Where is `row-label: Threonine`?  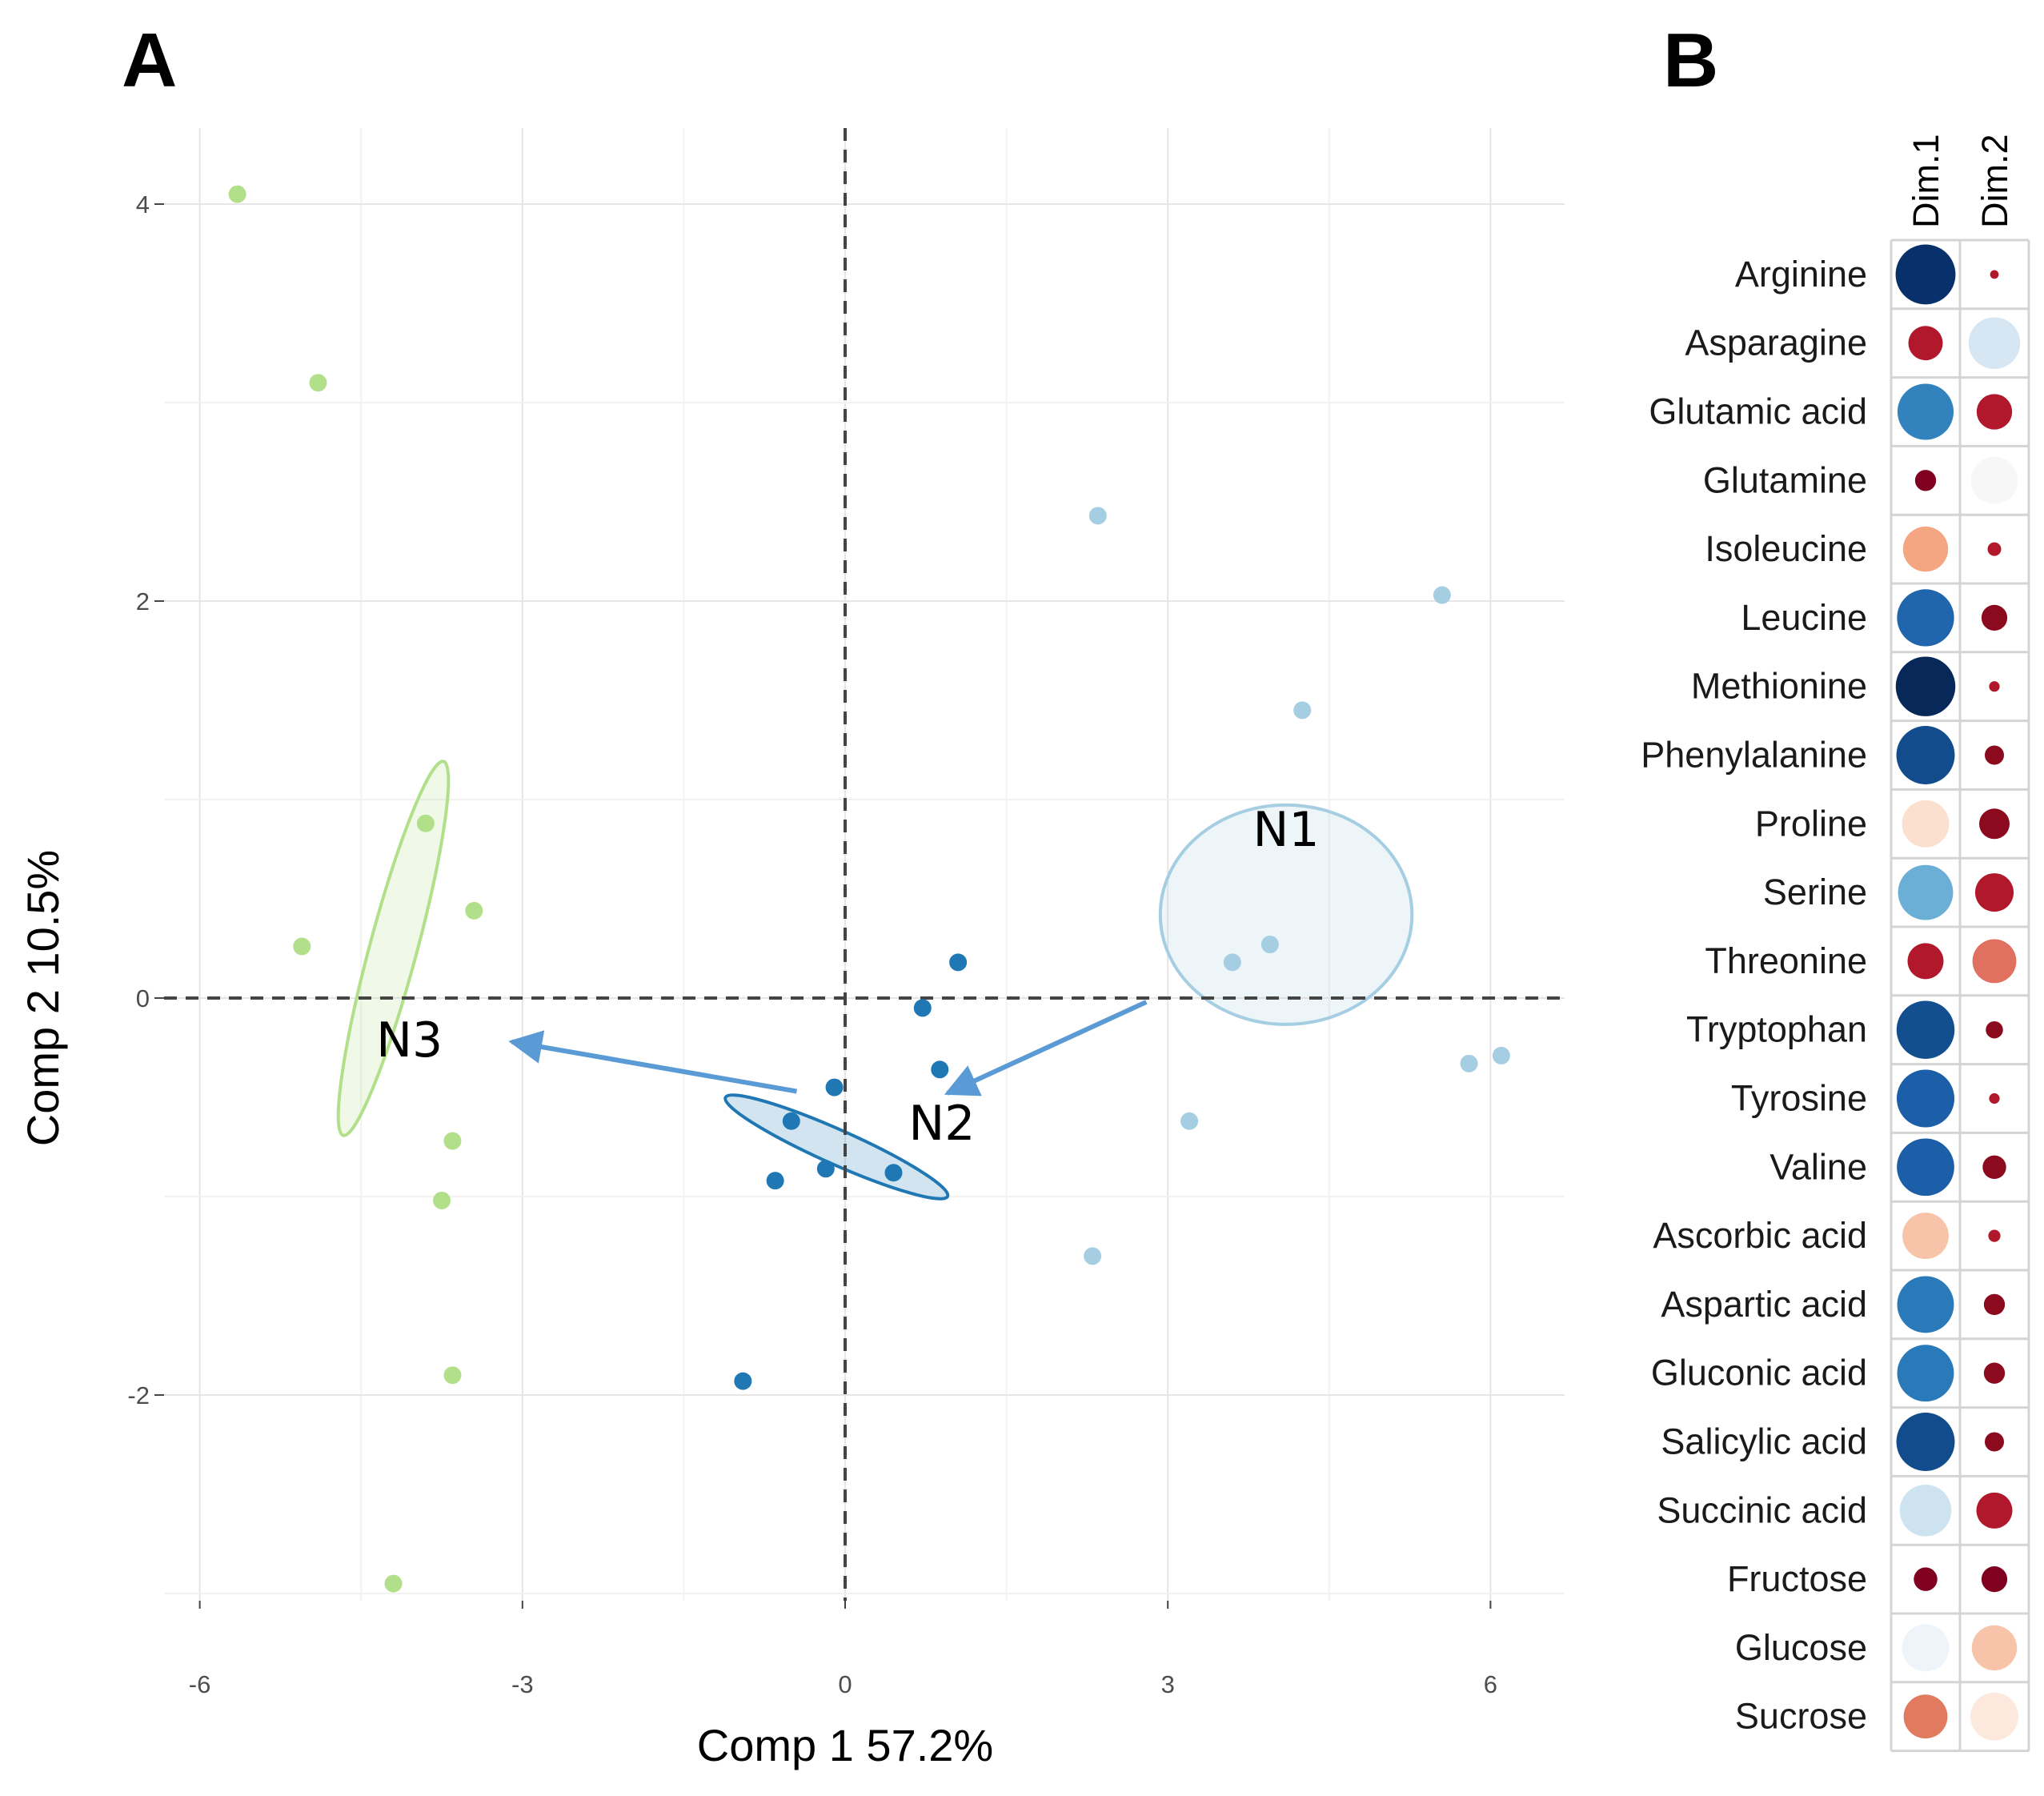 row-label: Threonine is located at coordinates (1786, 960).